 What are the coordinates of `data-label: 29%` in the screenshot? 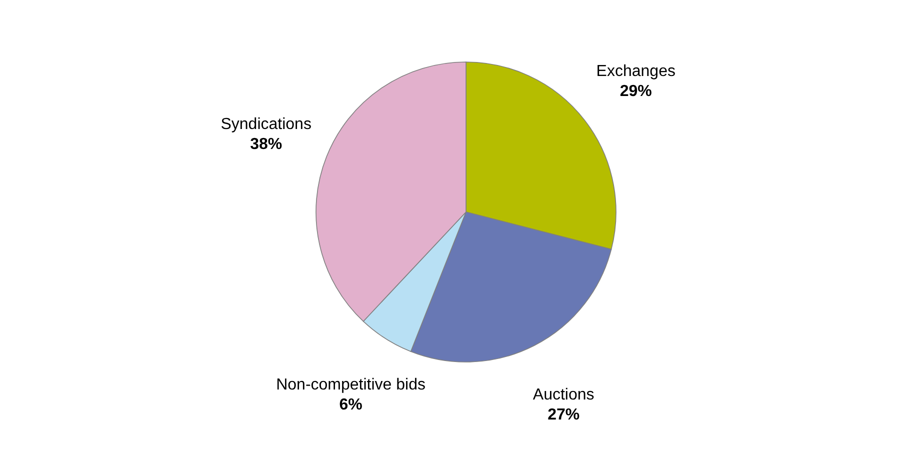 It's located at (636, 91).